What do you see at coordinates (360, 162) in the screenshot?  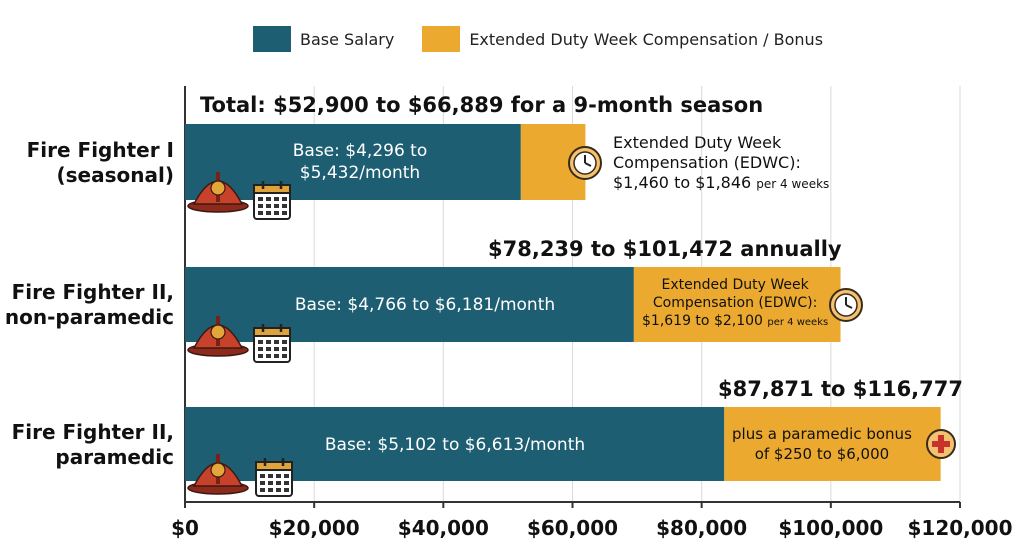 I see `base-label-ff1: Base: $4,296 to $5,432/month` at bounding box center [360, 162].